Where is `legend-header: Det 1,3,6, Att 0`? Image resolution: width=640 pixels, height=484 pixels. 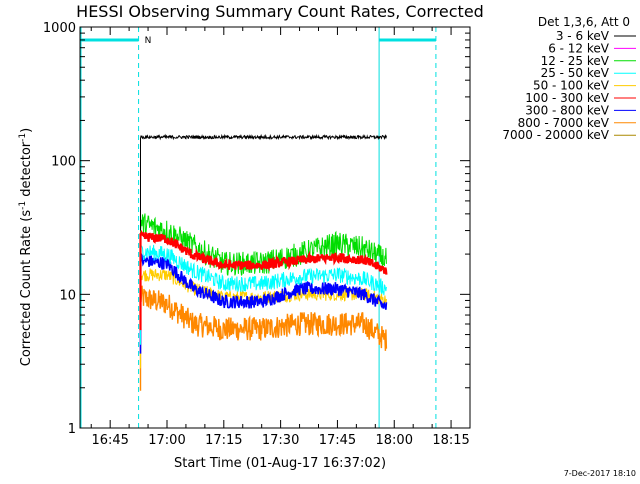 legend-header: Det 1,3,6, Att 0 is located at coordinates (584, 22).